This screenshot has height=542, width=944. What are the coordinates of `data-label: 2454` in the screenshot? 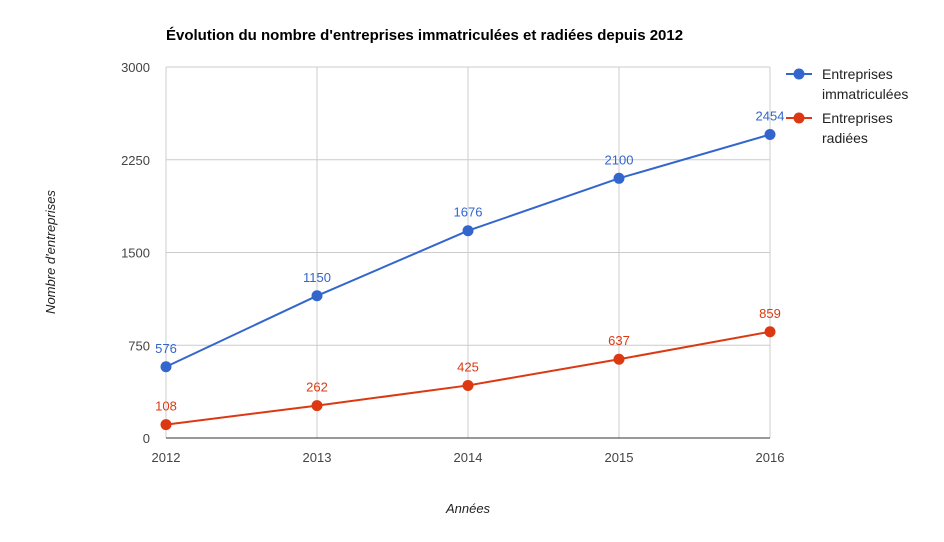 It's located at (770, 116).